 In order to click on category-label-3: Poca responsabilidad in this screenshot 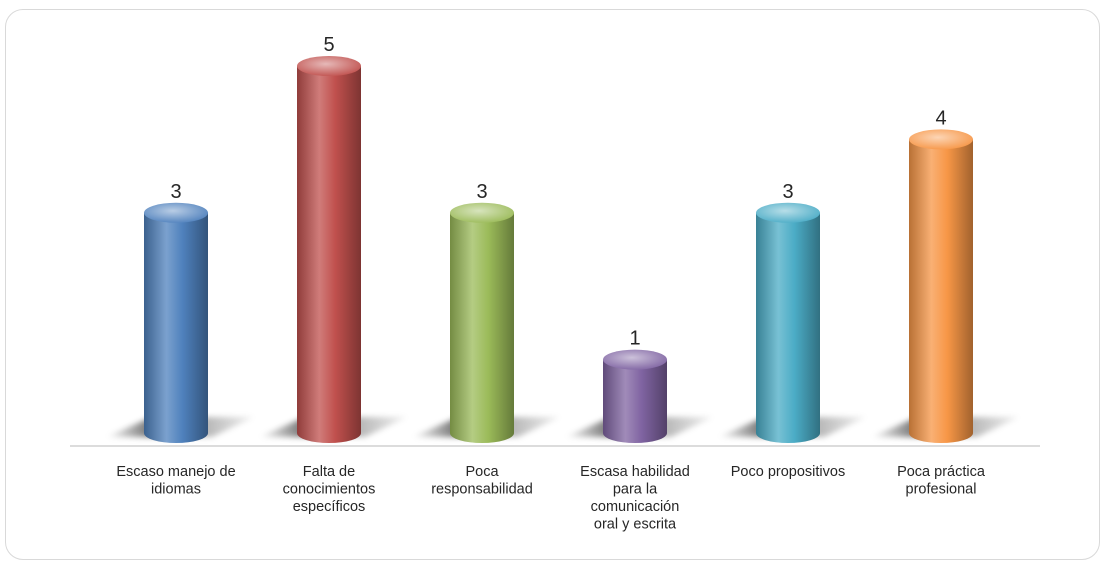, I will do `click(482, 481)`.